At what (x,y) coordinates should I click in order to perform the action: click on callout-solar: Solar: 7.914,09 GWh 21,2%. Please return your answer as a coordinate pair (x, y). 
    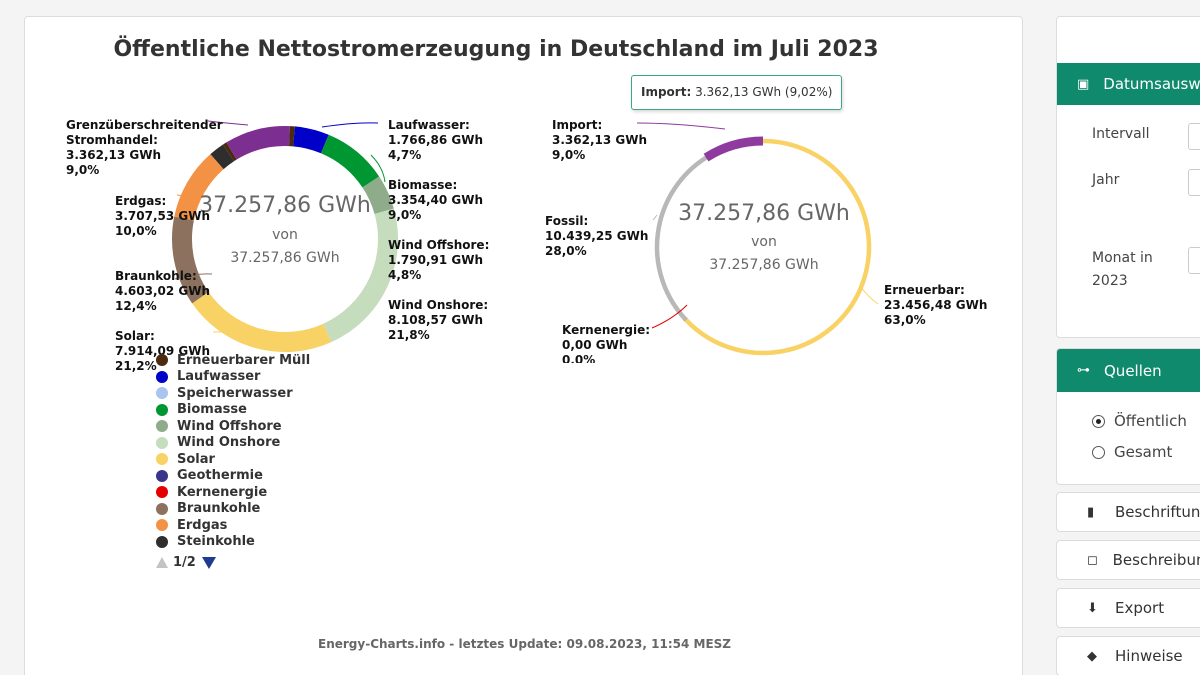
    Looking at the image, I should click on (162, 351).